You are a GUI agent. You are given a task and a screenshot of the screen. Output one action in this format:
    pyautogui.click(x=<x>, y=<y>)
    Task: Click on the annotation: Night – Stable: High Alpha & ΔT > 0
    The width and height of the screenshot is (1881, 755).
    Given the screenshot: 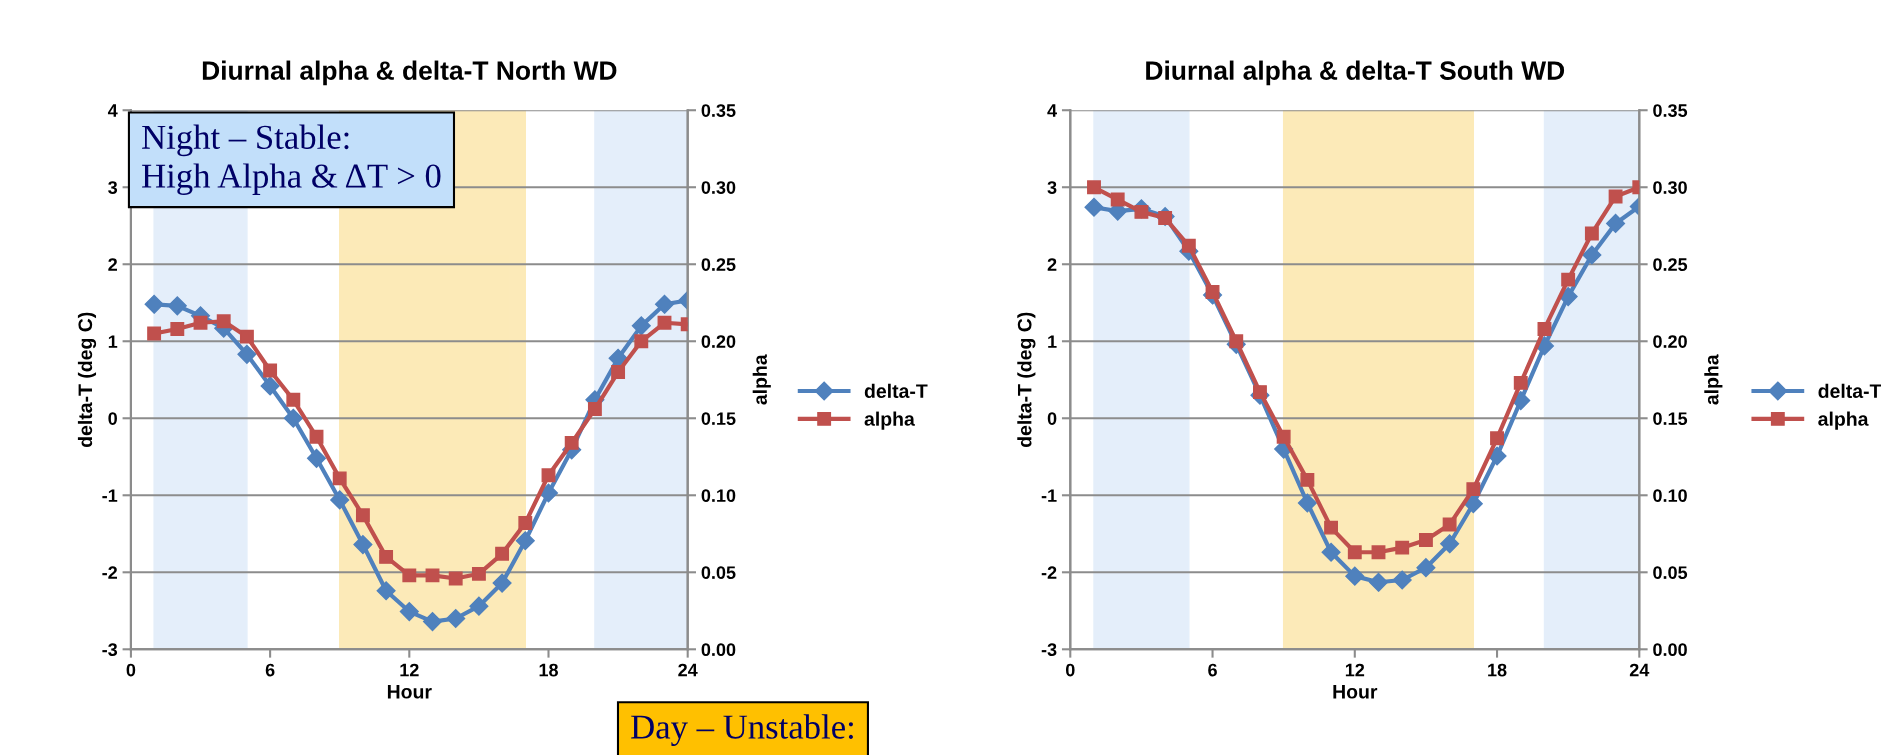 What is the action you would take?
    pyautogui.click(x=291, y=159)
    